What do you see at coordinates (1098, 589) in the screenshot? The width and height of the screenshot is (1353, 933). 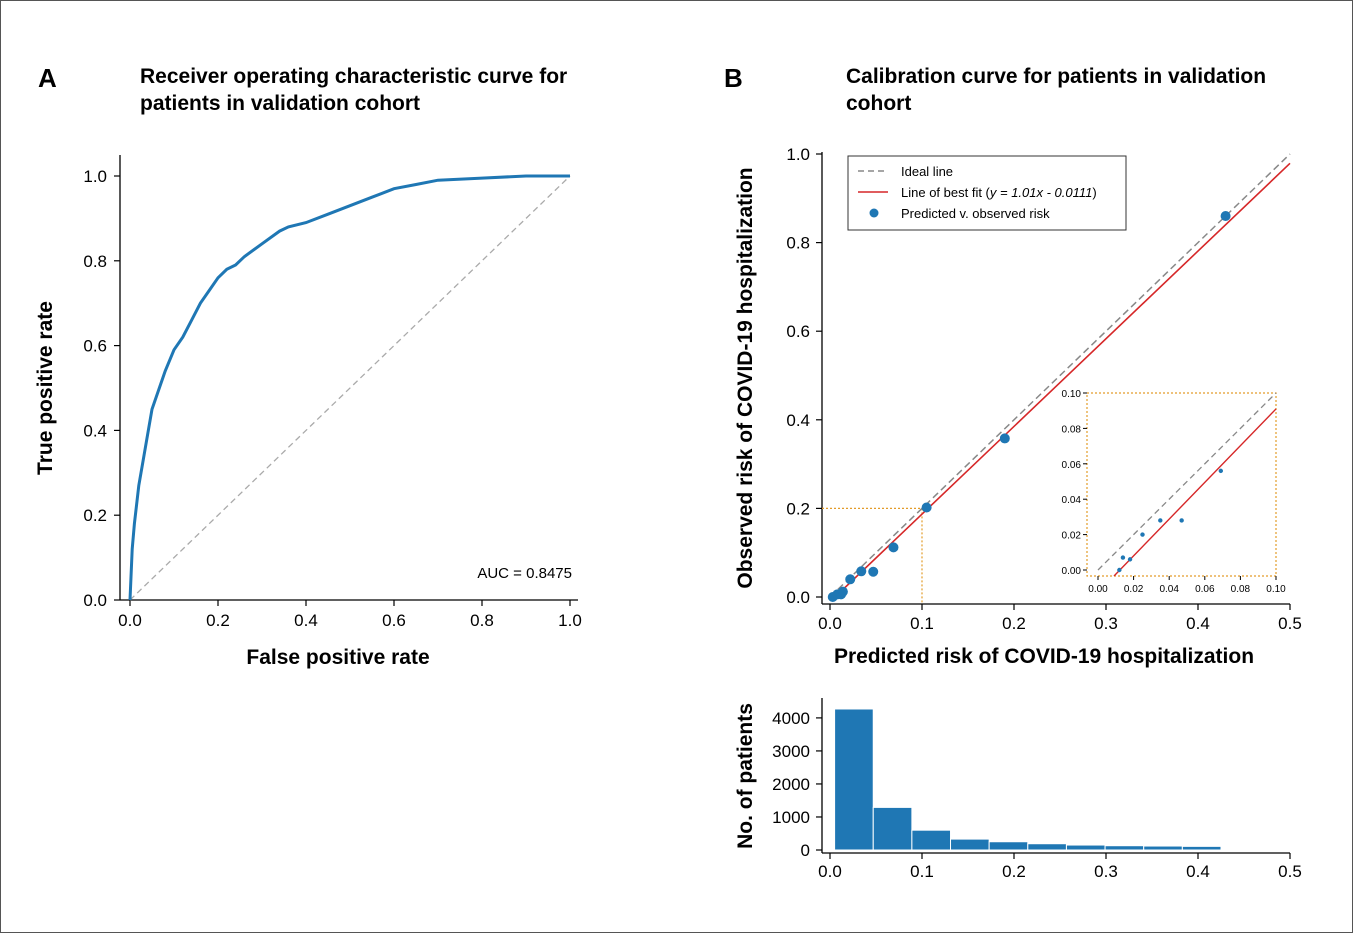 I see `inset-x-tick-label: 0.00` at bounding box center [1098, 589].